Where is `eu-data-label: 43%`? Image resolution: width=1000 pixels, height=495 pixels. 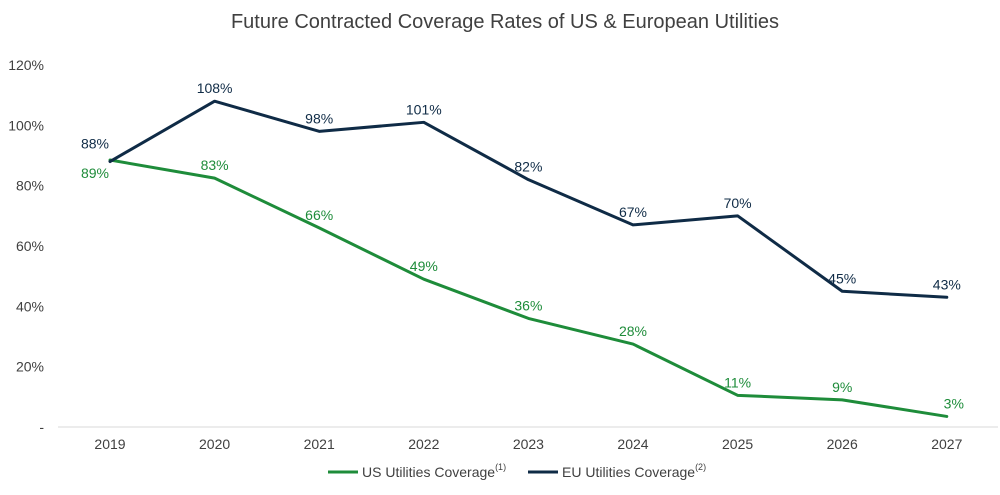 eu-data-label: 43% is located at coordinates (947, 284).